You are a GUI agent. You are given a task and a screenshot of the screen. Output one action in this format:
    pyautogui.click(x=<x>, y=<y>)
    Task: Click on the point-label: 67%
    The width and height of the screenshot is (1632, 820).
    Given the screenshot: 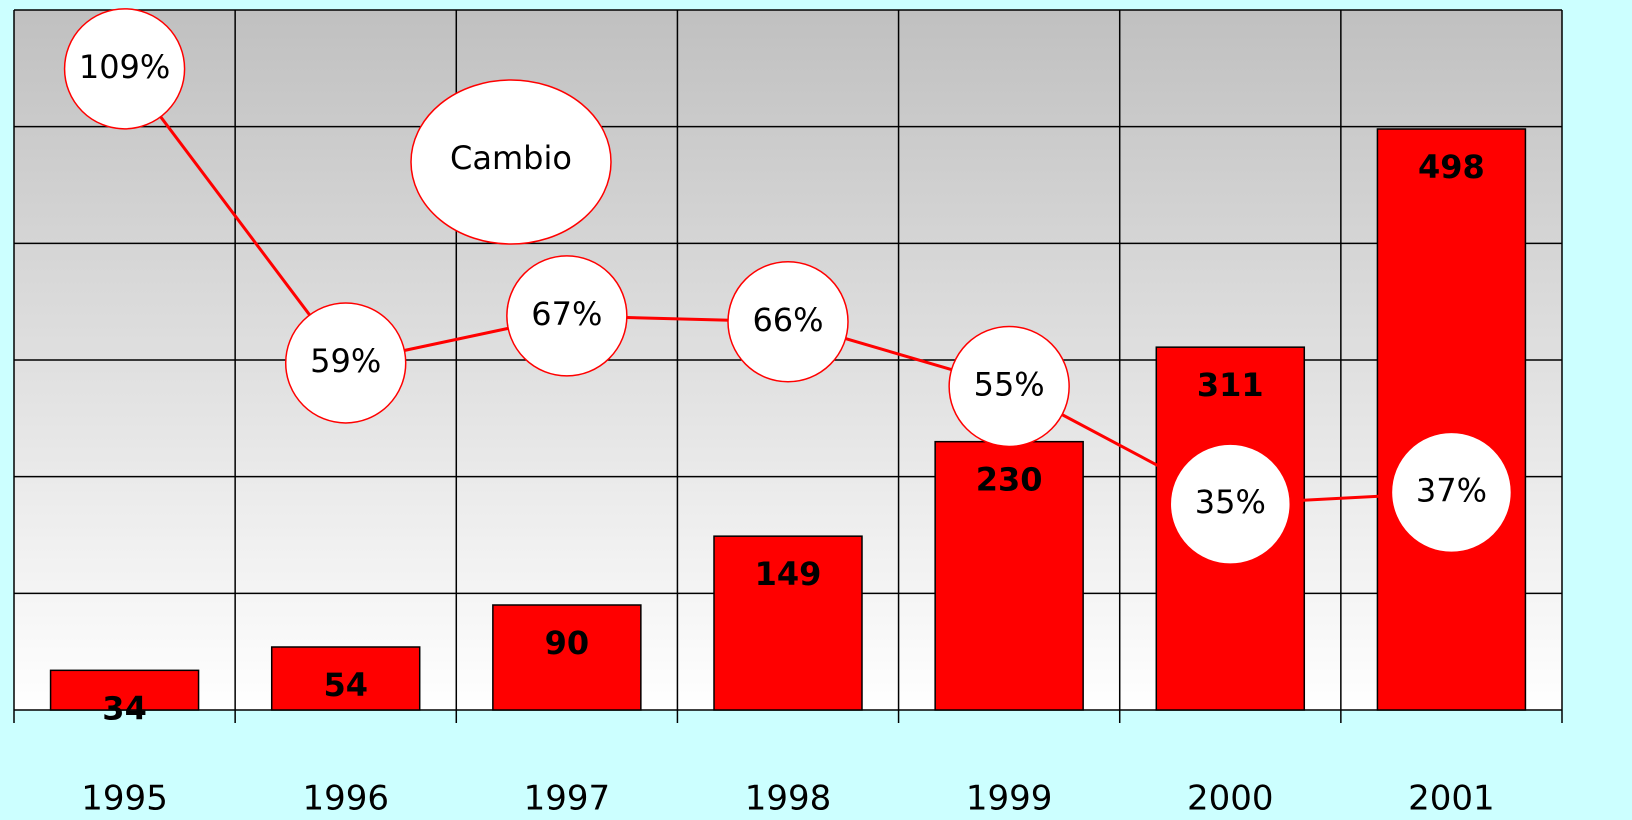 What is the action you would take?
    pyautogui.click(x=566, y=314)
    